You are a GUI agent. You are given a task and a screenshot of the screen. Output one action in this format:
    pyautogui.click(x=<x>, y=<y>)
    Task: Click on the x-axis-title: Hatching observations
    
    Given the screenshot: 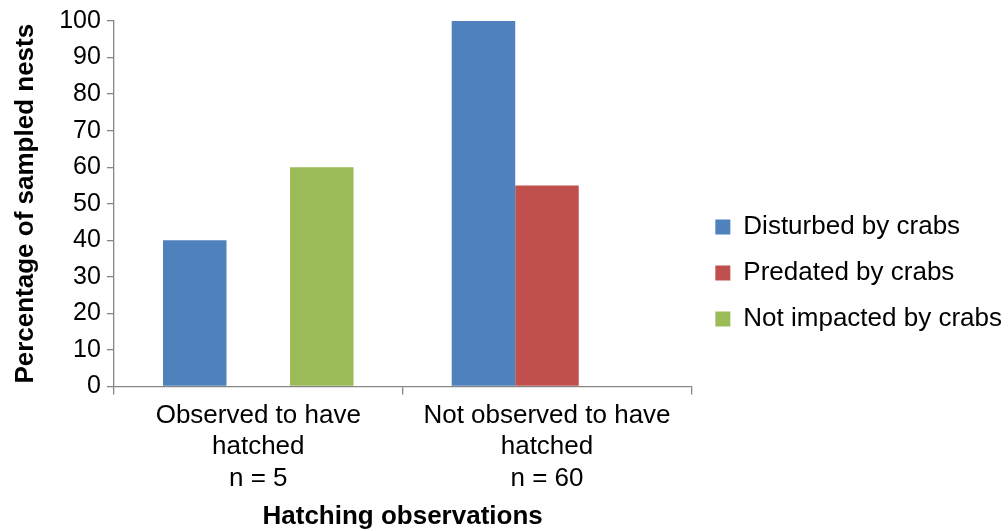 What is the action you would take?
    pyautogui.click(x=402, y=515)
    